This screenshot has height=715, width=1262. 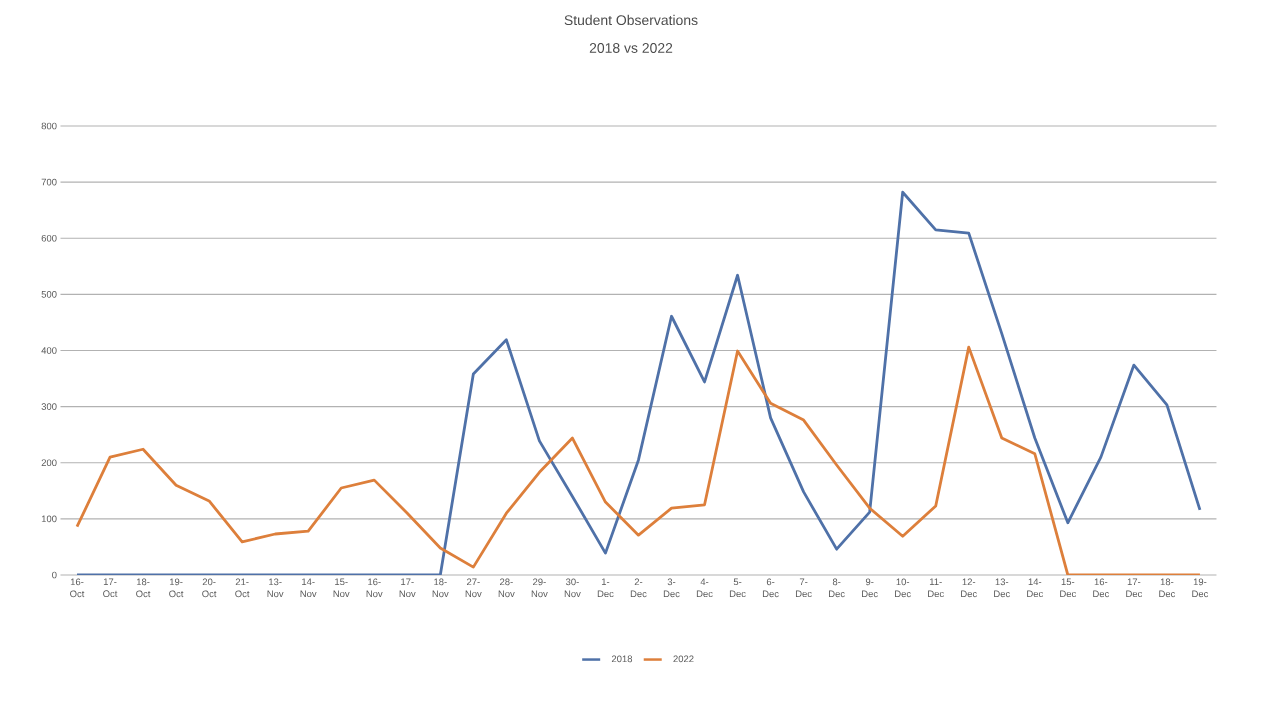 What do you see at coordinates (49, 182) in the screenshot?
I see `y-tick-label: 700` at bounding box center [49, 182].